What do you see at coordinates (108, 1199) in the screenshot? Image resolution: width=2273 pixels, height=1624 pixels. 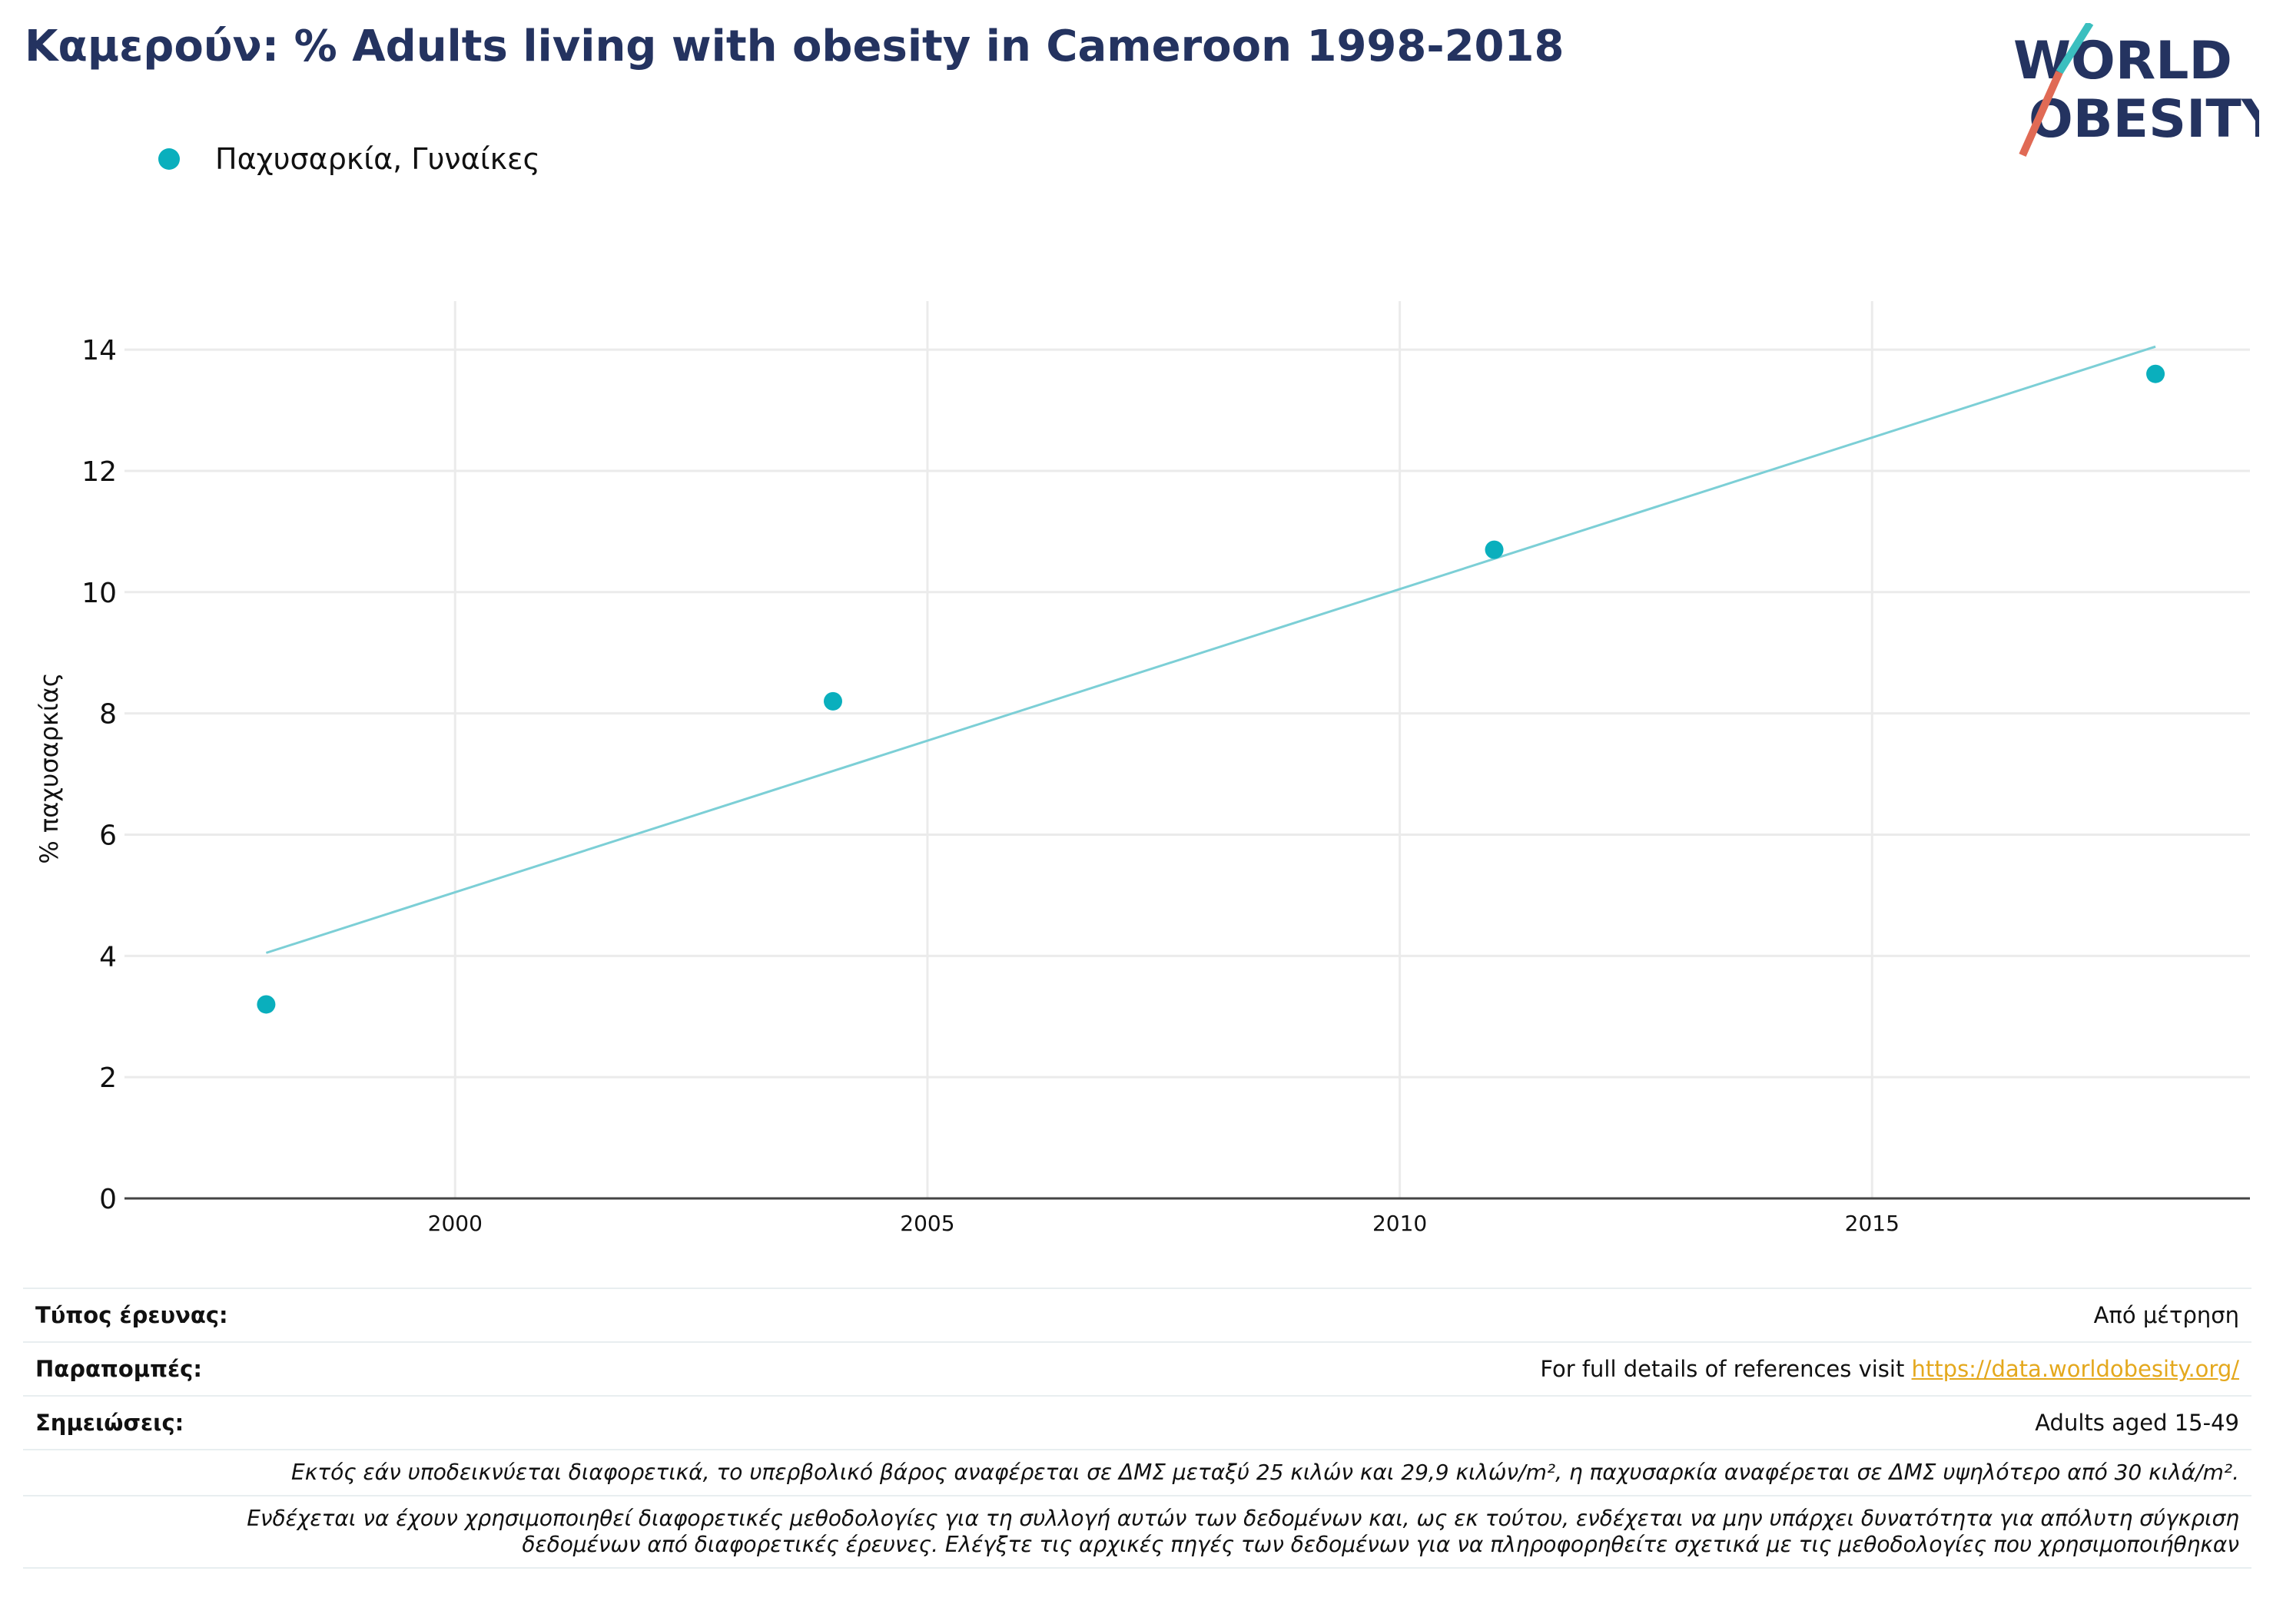 I see `y-tick-label: 0` at bounding box center [108, 1199].